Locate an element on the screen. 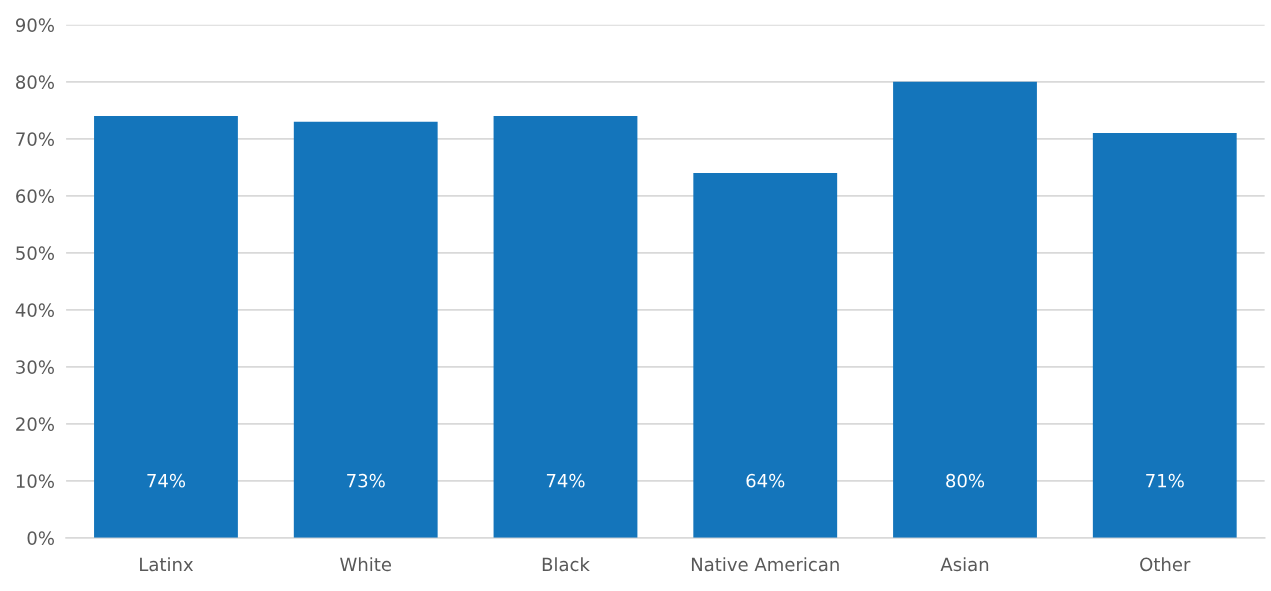  y-tick-label: 70% is located at coordinates (35, 139).